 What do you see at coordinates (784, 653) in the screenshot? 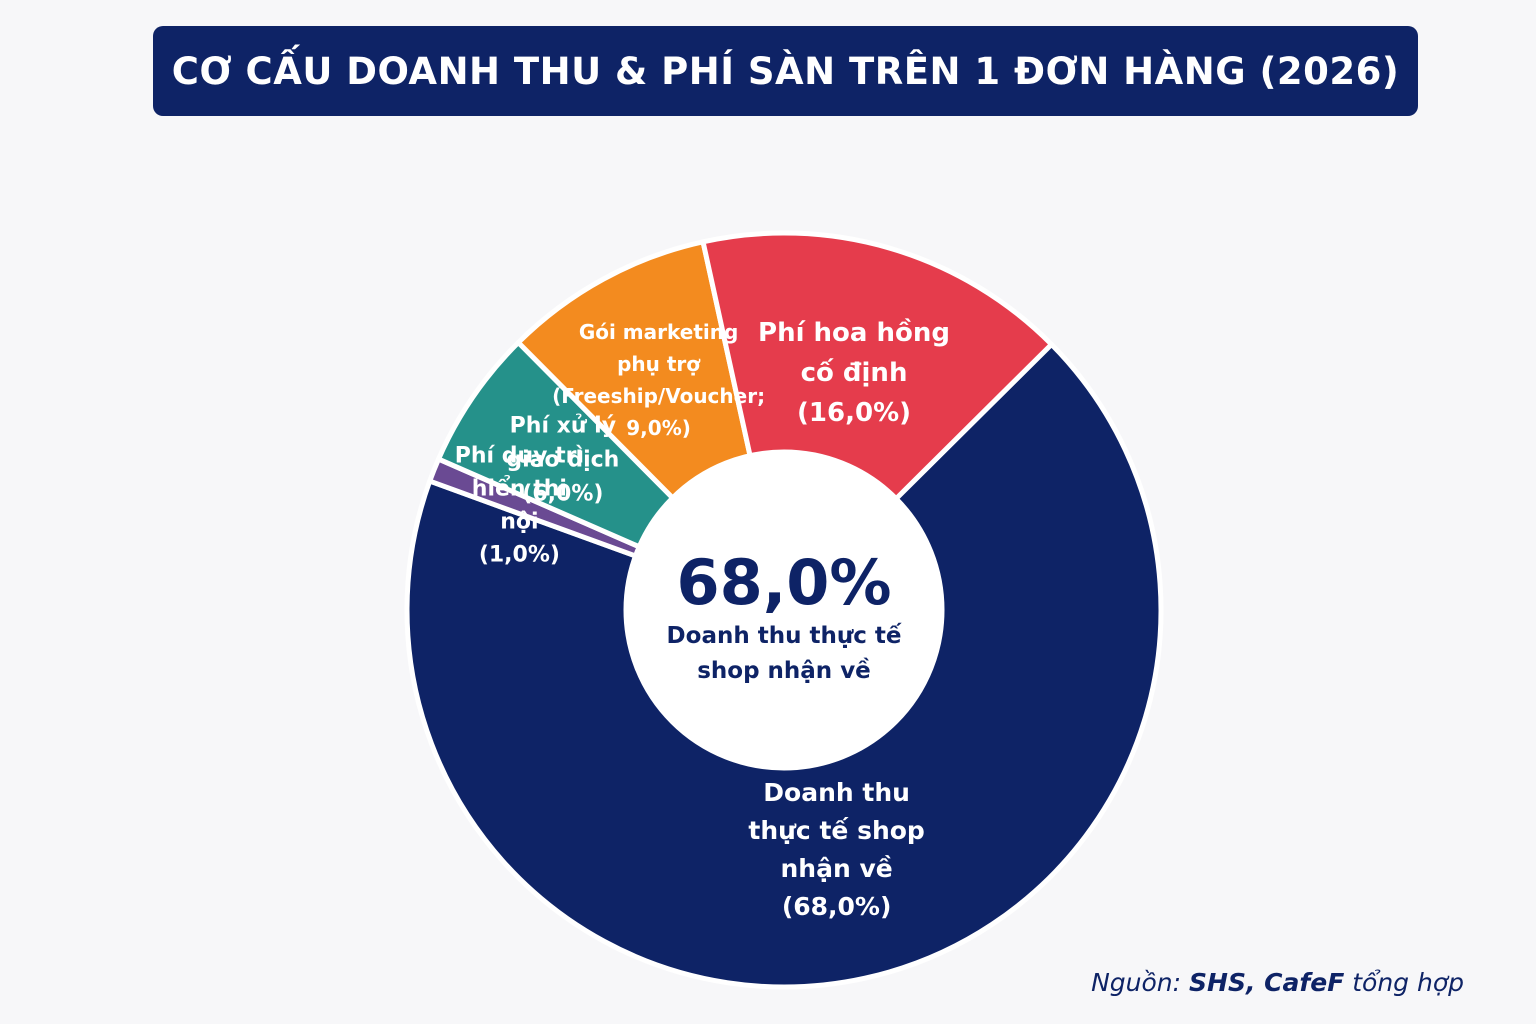
I see `center-caption: Doanh thu thực tế shop nhận về` at bounding box center [784, 653].